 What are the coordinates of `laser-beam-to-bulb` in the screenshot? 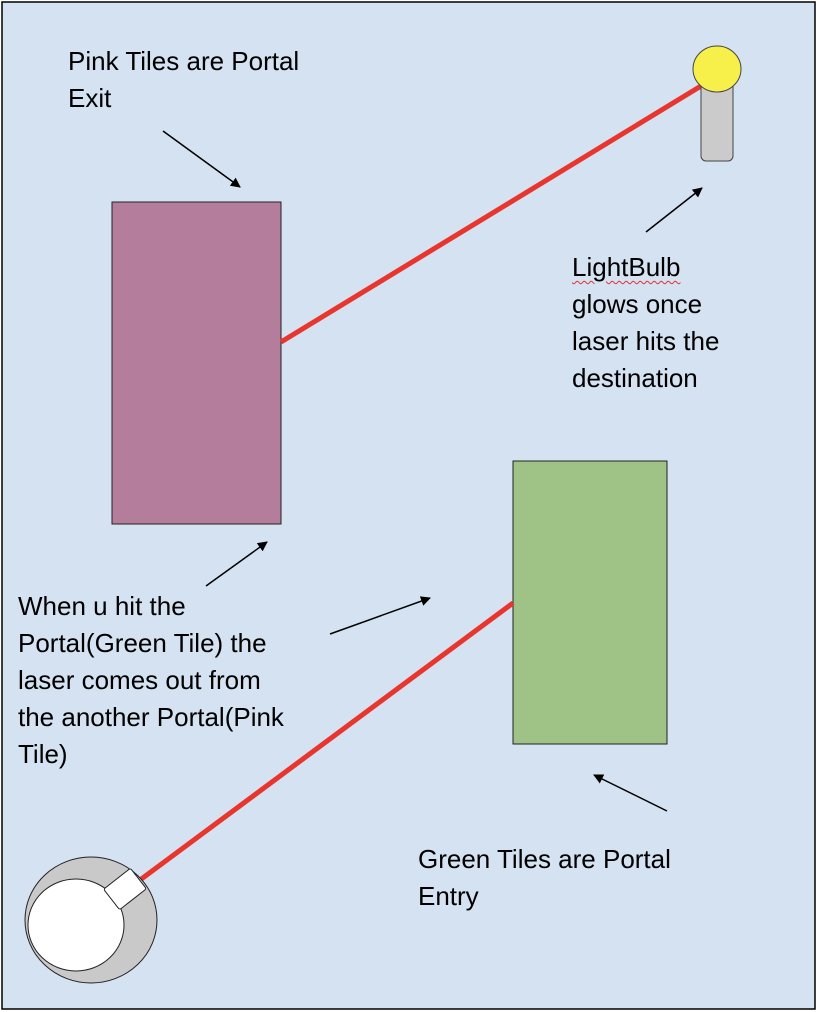 It's located at (491, 214).